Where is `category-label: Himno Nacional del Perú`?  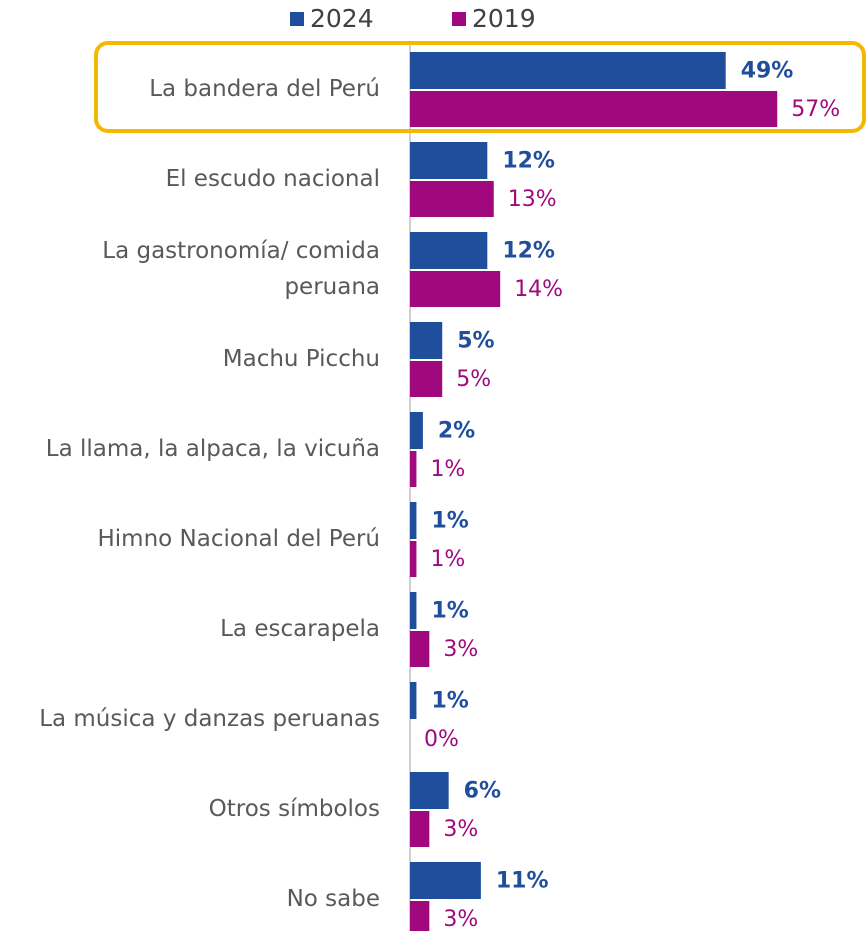 category-label: Himno Nacional del Perú is located at coordinates (190, 540).